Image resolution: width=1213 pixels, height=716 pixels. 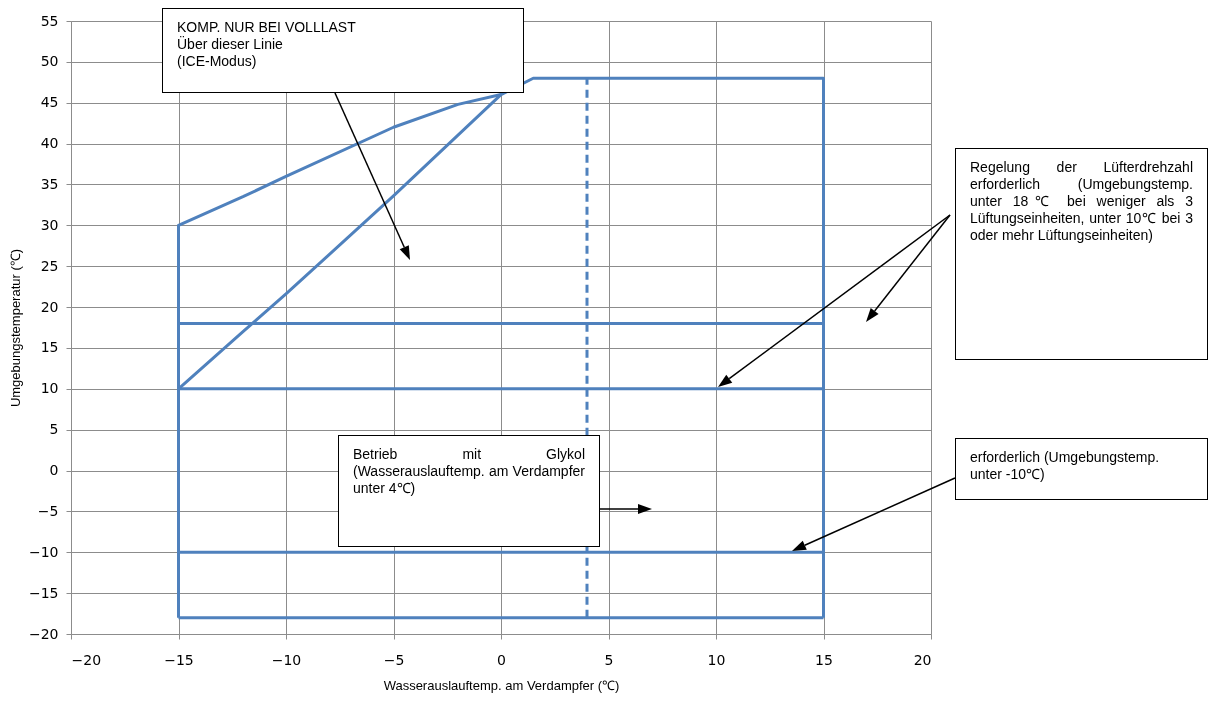 I want to click on text-box: Regelung der Lüfterdrehzahl erforderlich (Umgebungstemp. unter 18℃ bei weniger als 3 Lüftungseinheiten, unter 10℃ bei 3 oder mehr Lüftungseinheiten), so click(x=1081, y=254).